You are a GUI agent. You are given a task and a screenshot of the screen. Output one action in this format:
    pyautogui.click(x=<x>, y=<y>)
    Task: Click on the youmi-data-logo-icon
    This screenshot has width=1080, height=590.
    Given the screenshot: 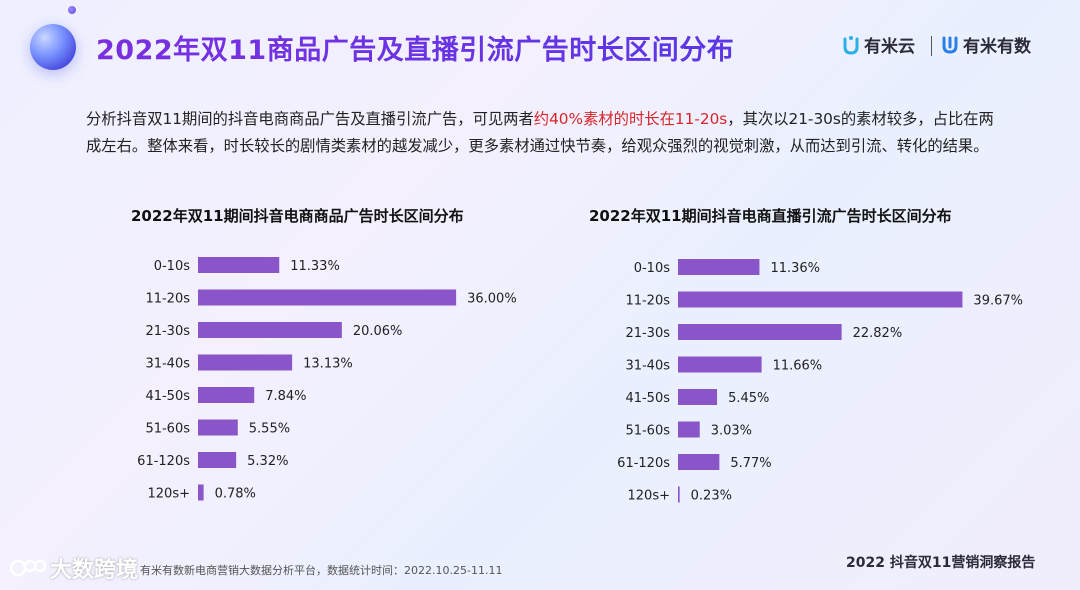 What is the action you would take?
    pyautogui.click(x=950, y=45)
    